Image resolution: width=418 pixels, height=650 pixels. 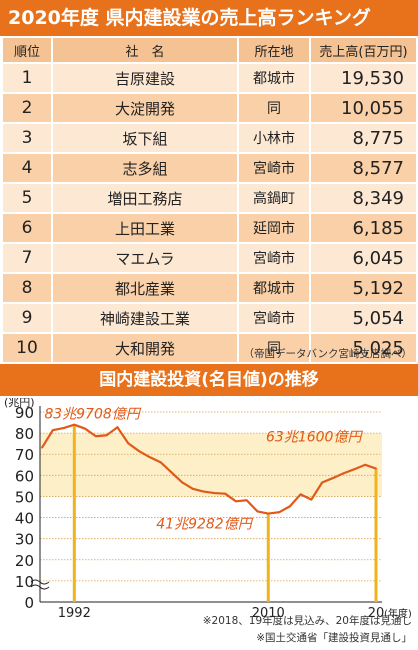 I want to click on rank-cell: 3, so click(x=27, y=138).